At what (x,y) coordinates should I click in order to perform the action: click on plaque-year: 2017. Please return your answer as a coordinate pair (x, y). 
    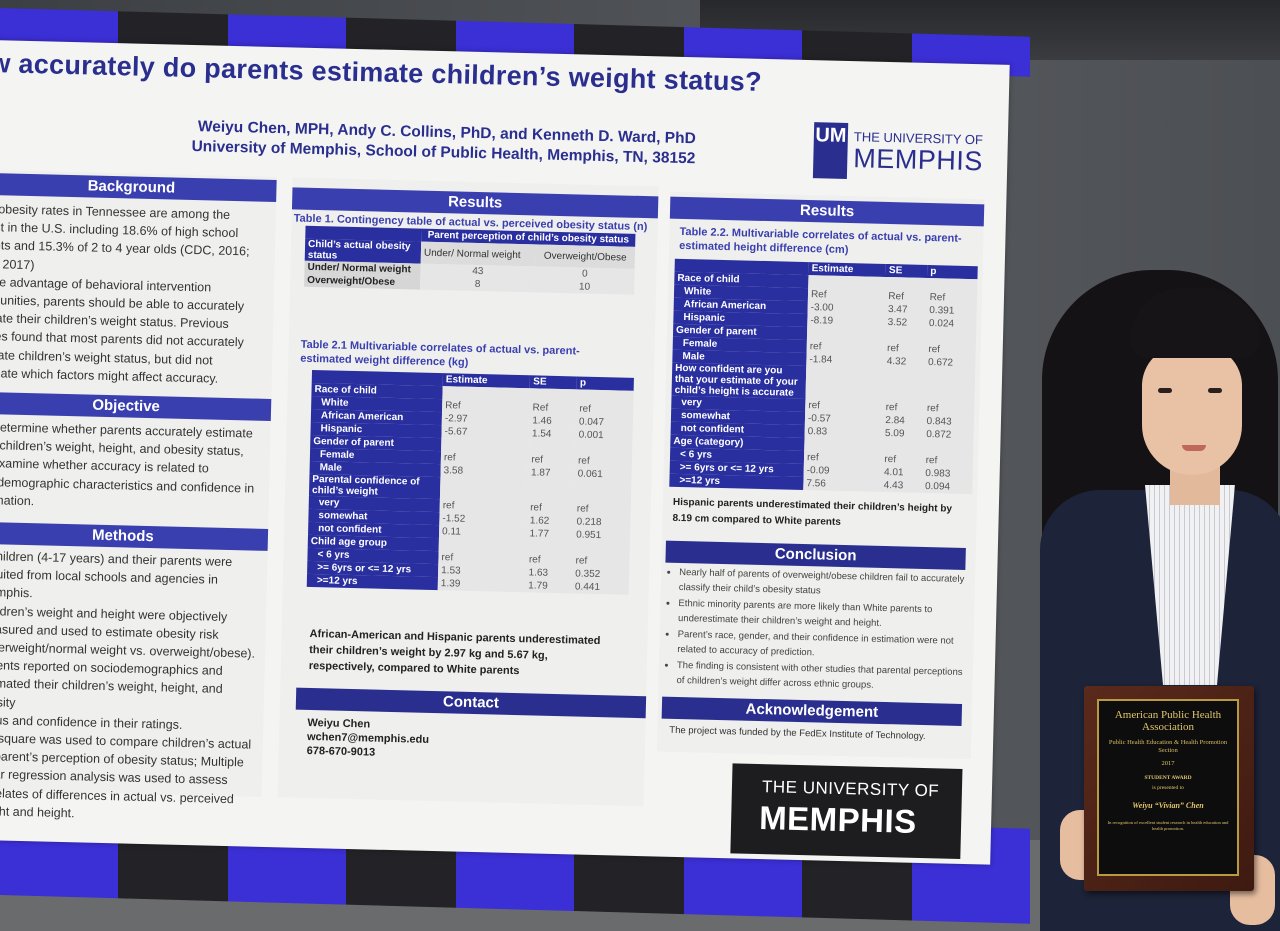
    Looking at the image, I should click on (1168, 763).